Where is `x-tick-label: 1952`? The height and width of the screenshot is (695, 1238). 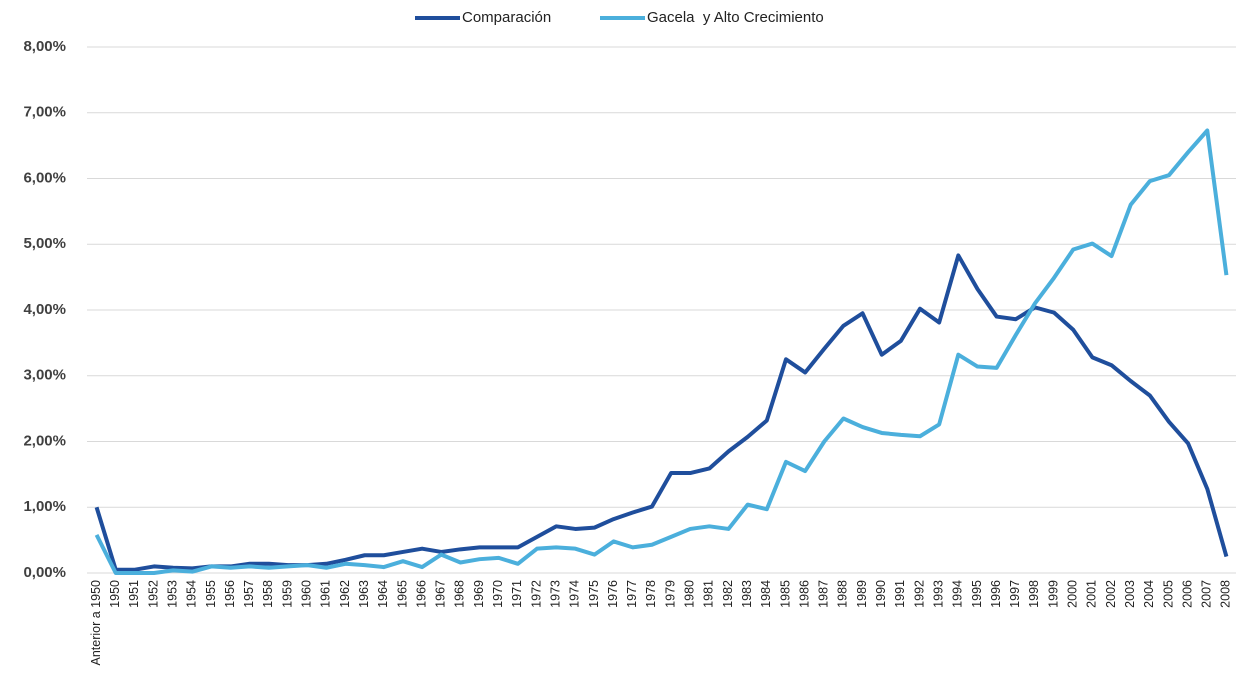
x-tick-label: 1952 is located at coordinates (153, 594).